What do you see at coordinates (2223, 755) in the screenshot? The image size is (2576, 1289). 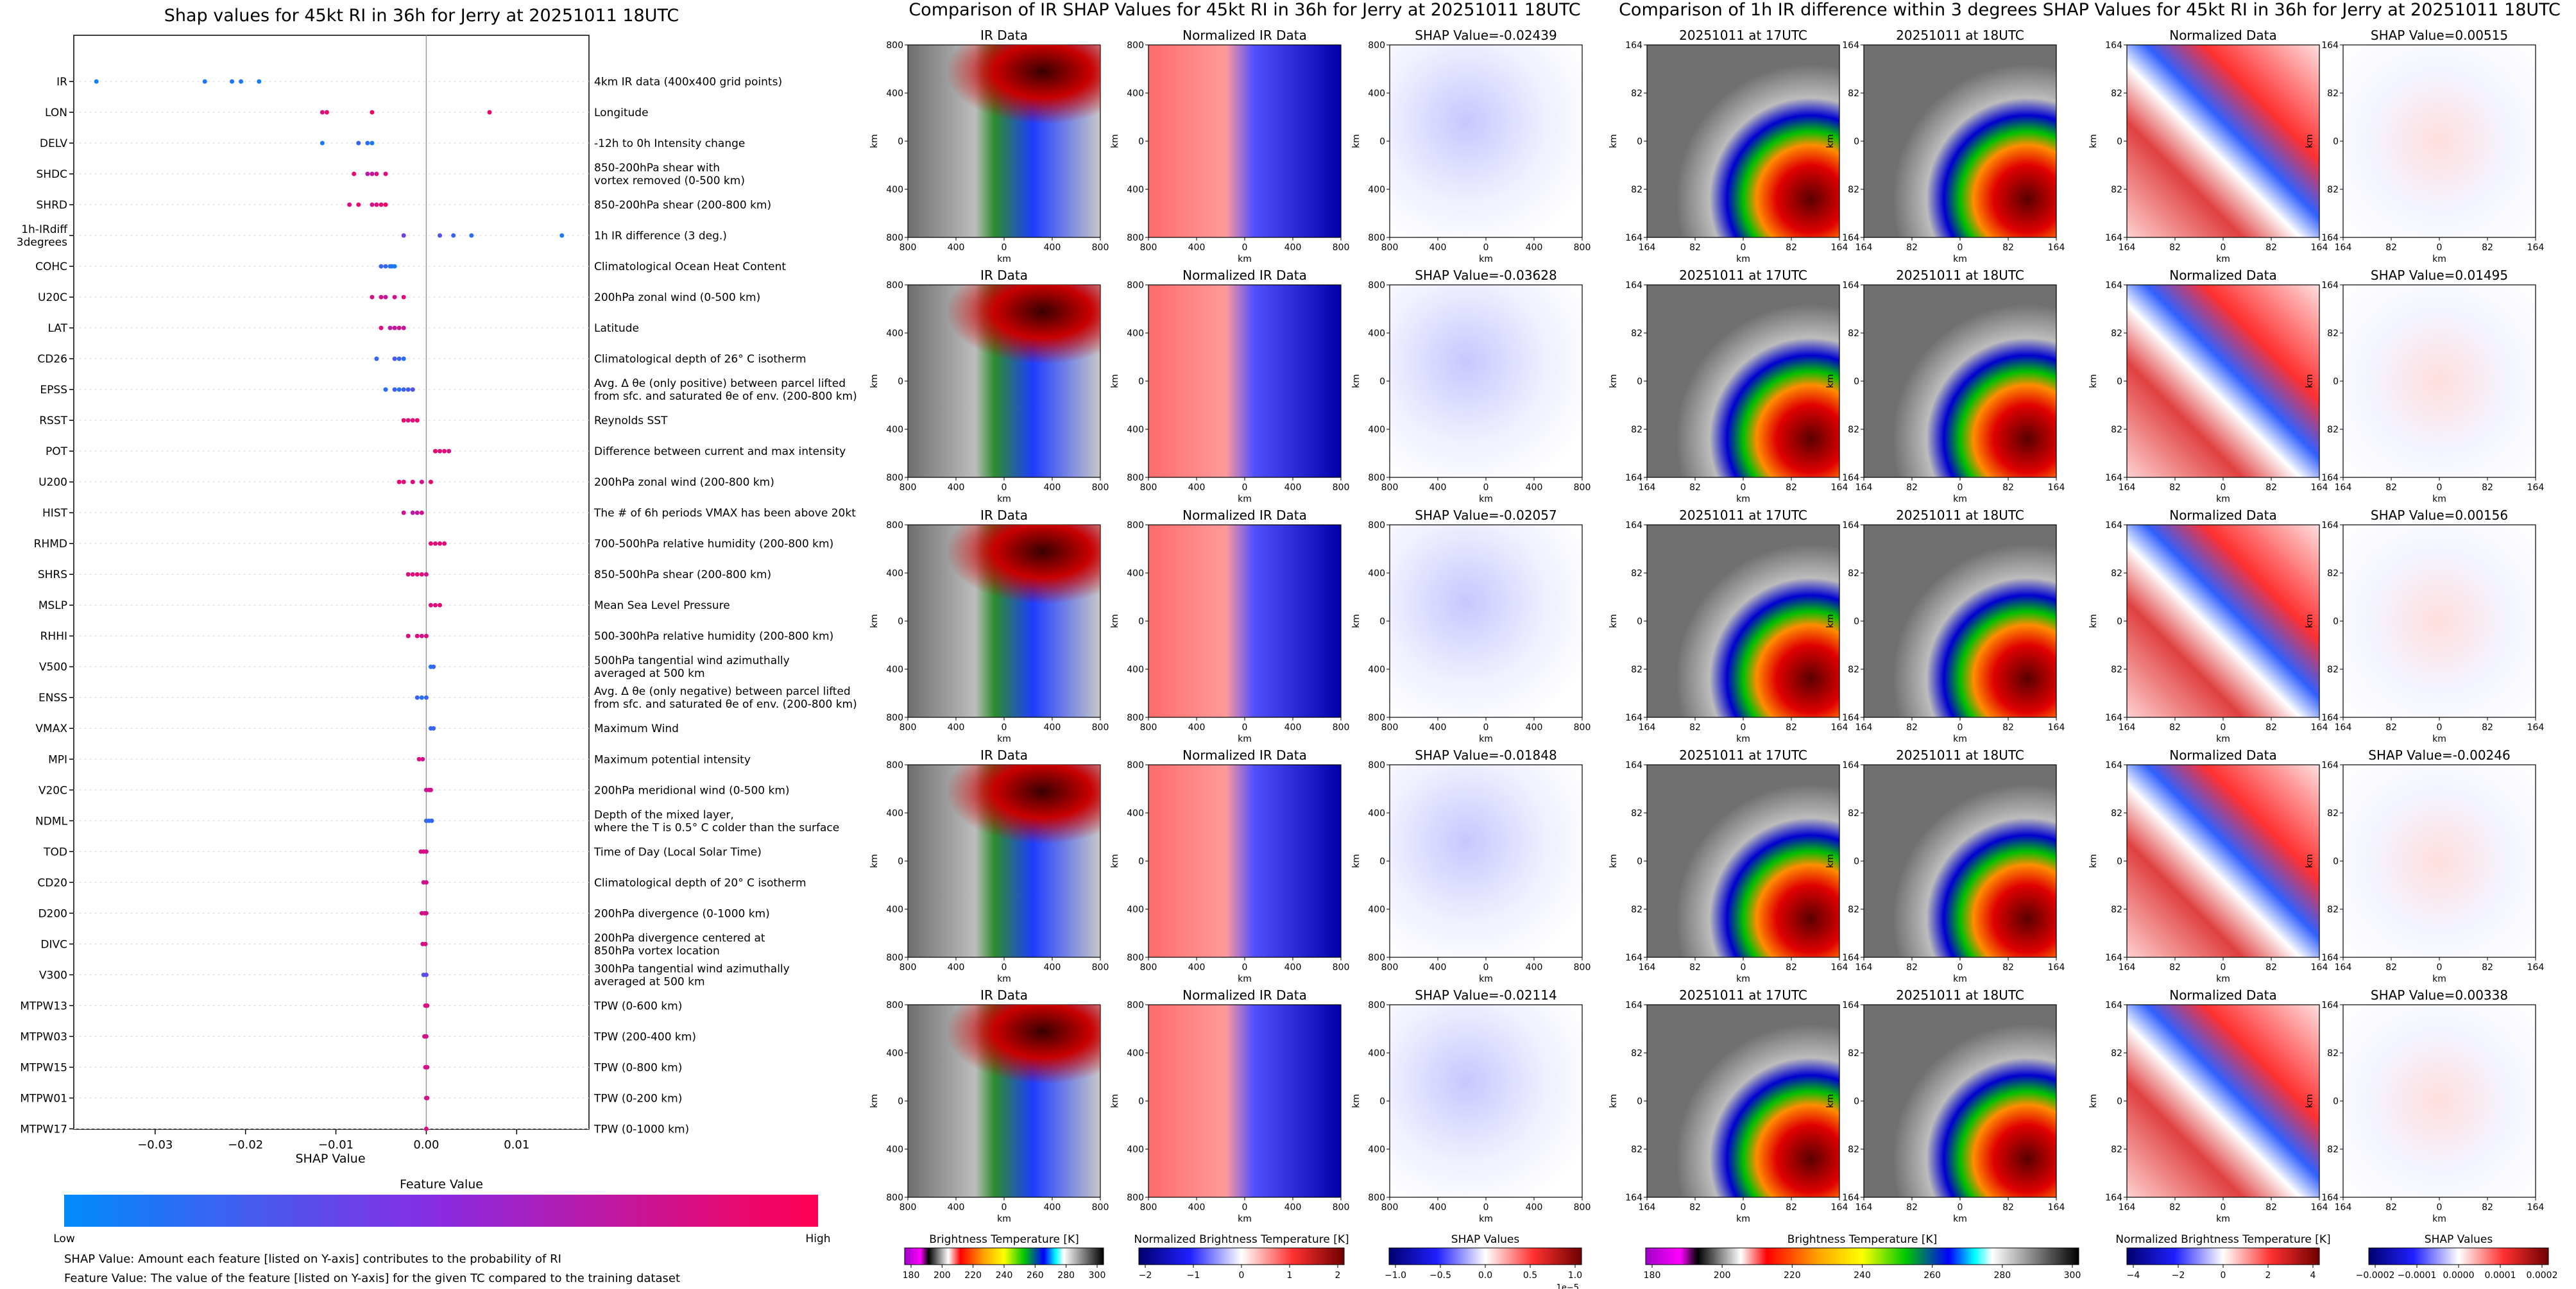 I see `panel-title: Normalized Data` at bounding box center [2223, 755].